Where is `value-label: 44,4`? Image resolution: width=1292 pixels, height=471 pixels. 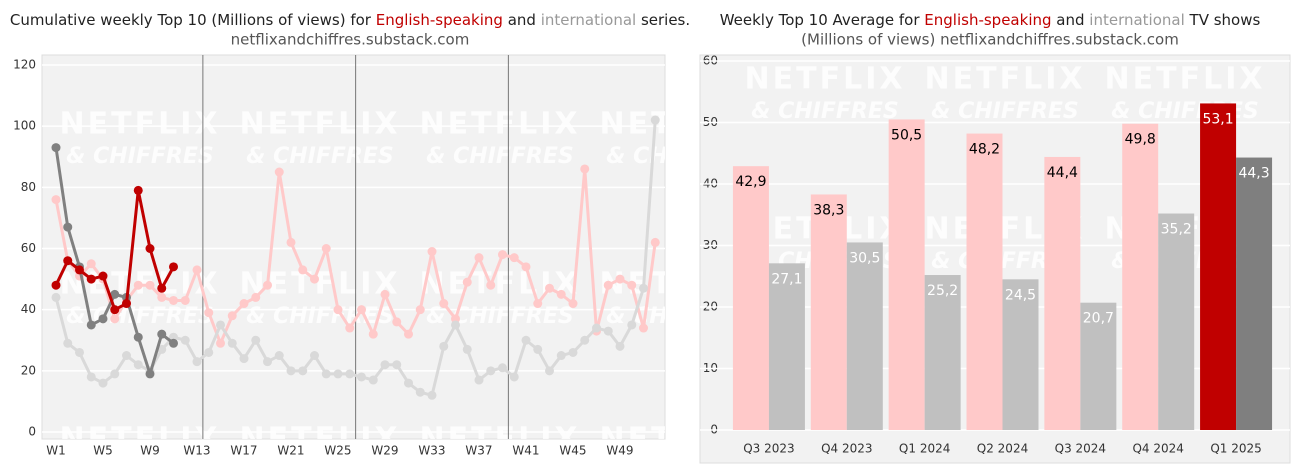
value-label: 44,4 is located at coordinates (1062, 173).